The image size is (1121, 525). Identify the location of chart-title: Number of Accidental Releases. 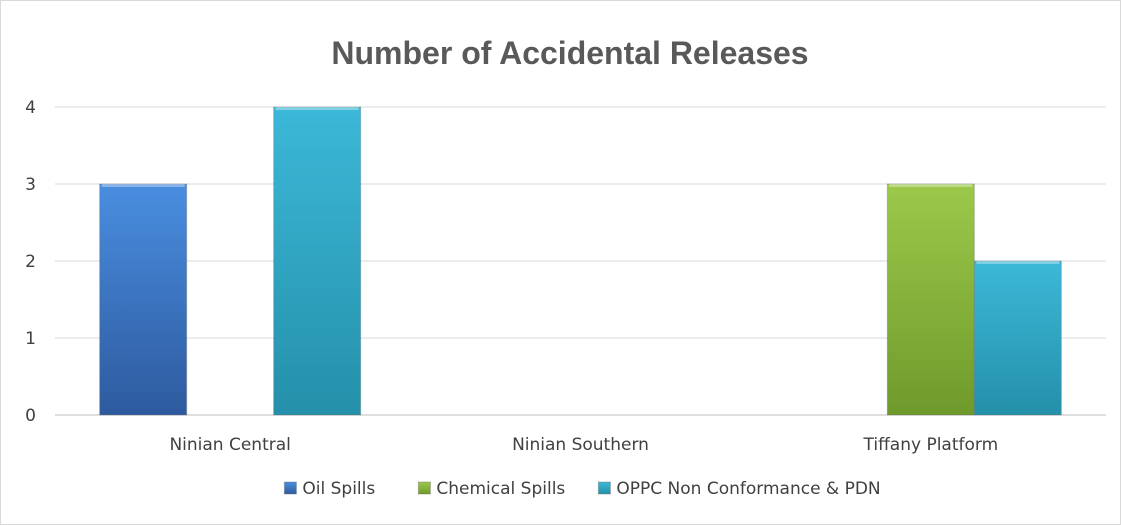
(569, 53).